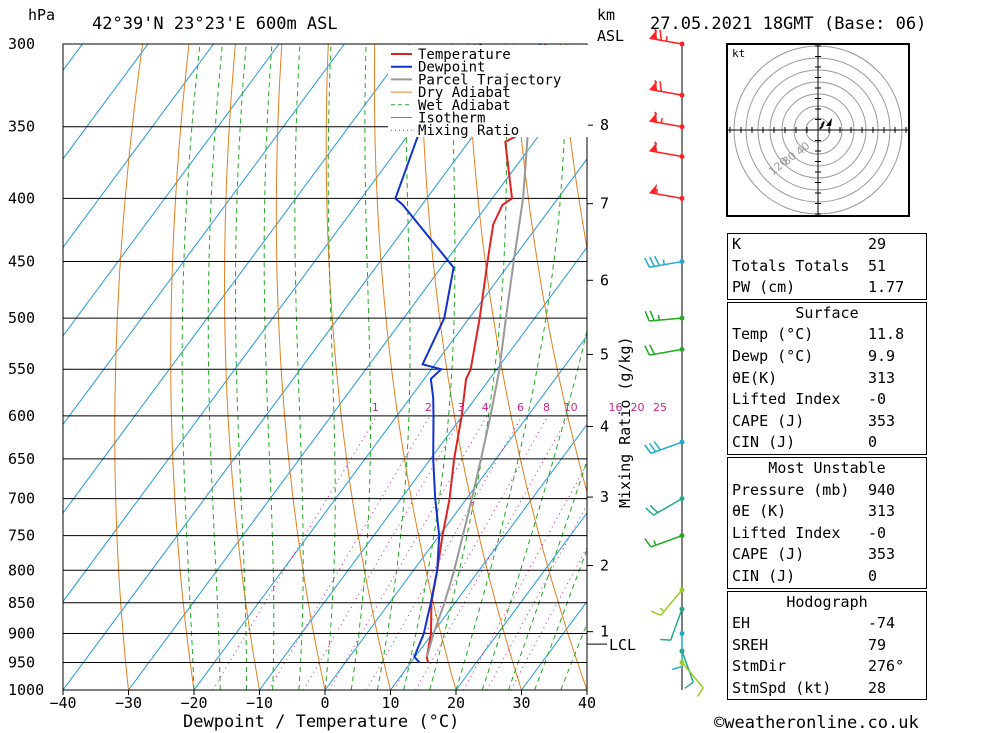 This screenshot has width=1000, height=733. I want to click on table-row: Temp (°C) 11.8, so click(827, 335).